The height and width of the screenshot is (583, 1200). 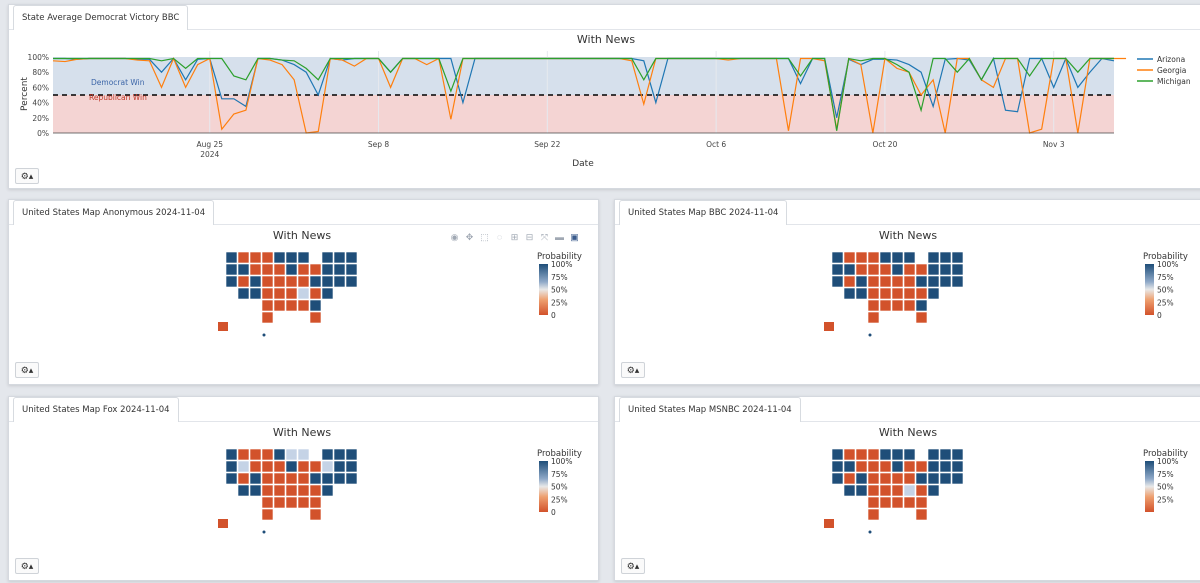 I want to click on reset-icon: ▬, so click(x=559, y=237).